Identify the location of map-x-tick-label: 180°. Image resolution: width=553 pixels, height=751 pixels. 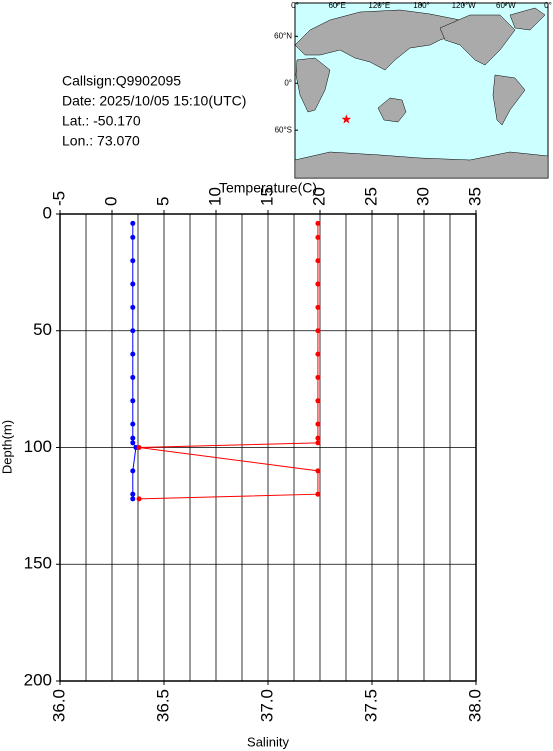
(421, 5).